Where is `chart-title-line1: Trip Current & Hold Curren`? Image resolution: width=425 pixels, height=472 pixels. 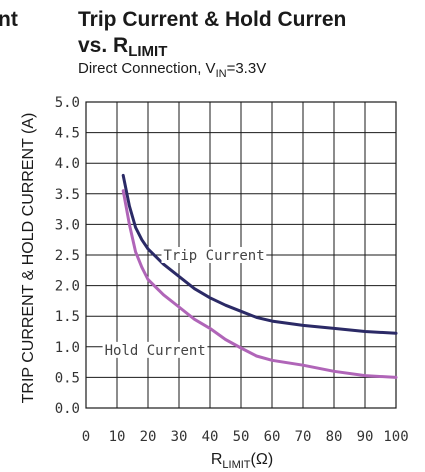
chart-title-line1: Trip Current & Hold Curren is located at coordinates (212, 19).